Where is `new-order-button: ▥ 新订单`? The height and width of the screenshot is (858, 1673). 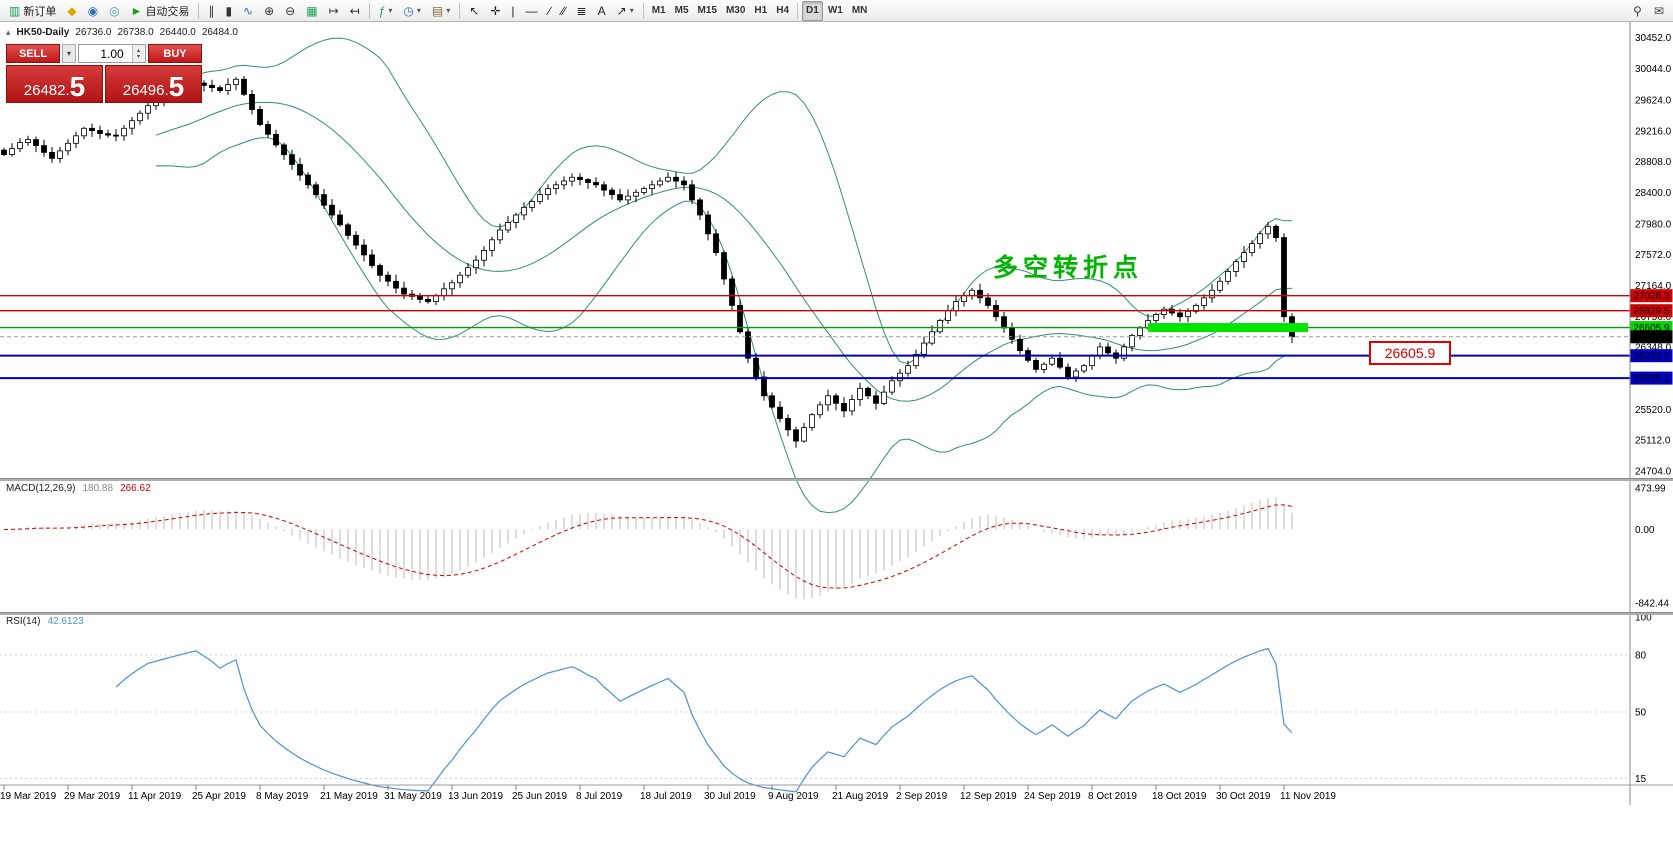
new-order-button: ▥ 新订单 is located at coordinates (32, 11).